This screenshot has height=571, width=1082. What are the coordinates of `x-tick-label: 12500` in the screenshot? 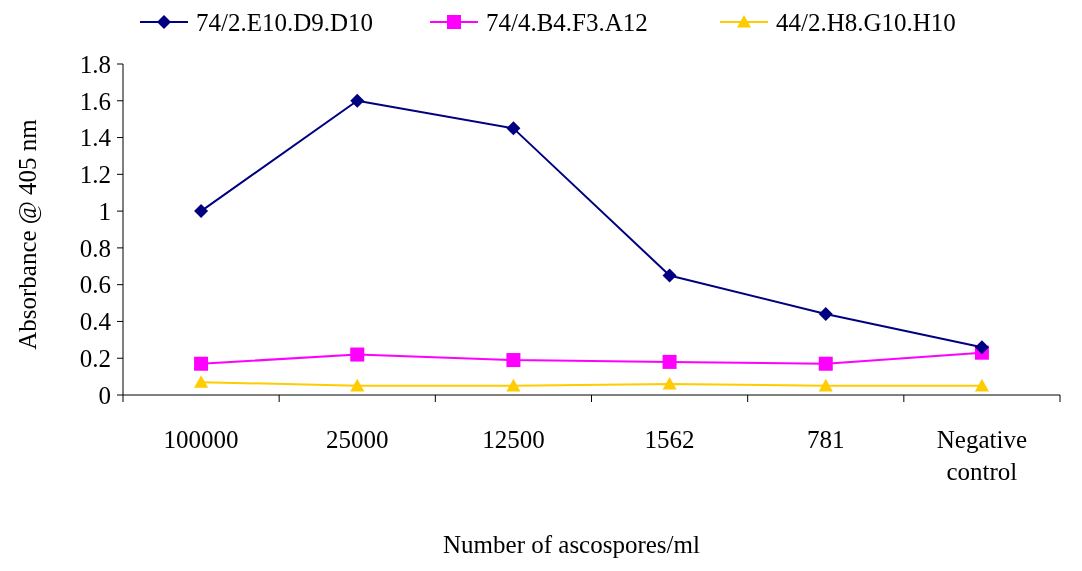 It's located at (513, 439).